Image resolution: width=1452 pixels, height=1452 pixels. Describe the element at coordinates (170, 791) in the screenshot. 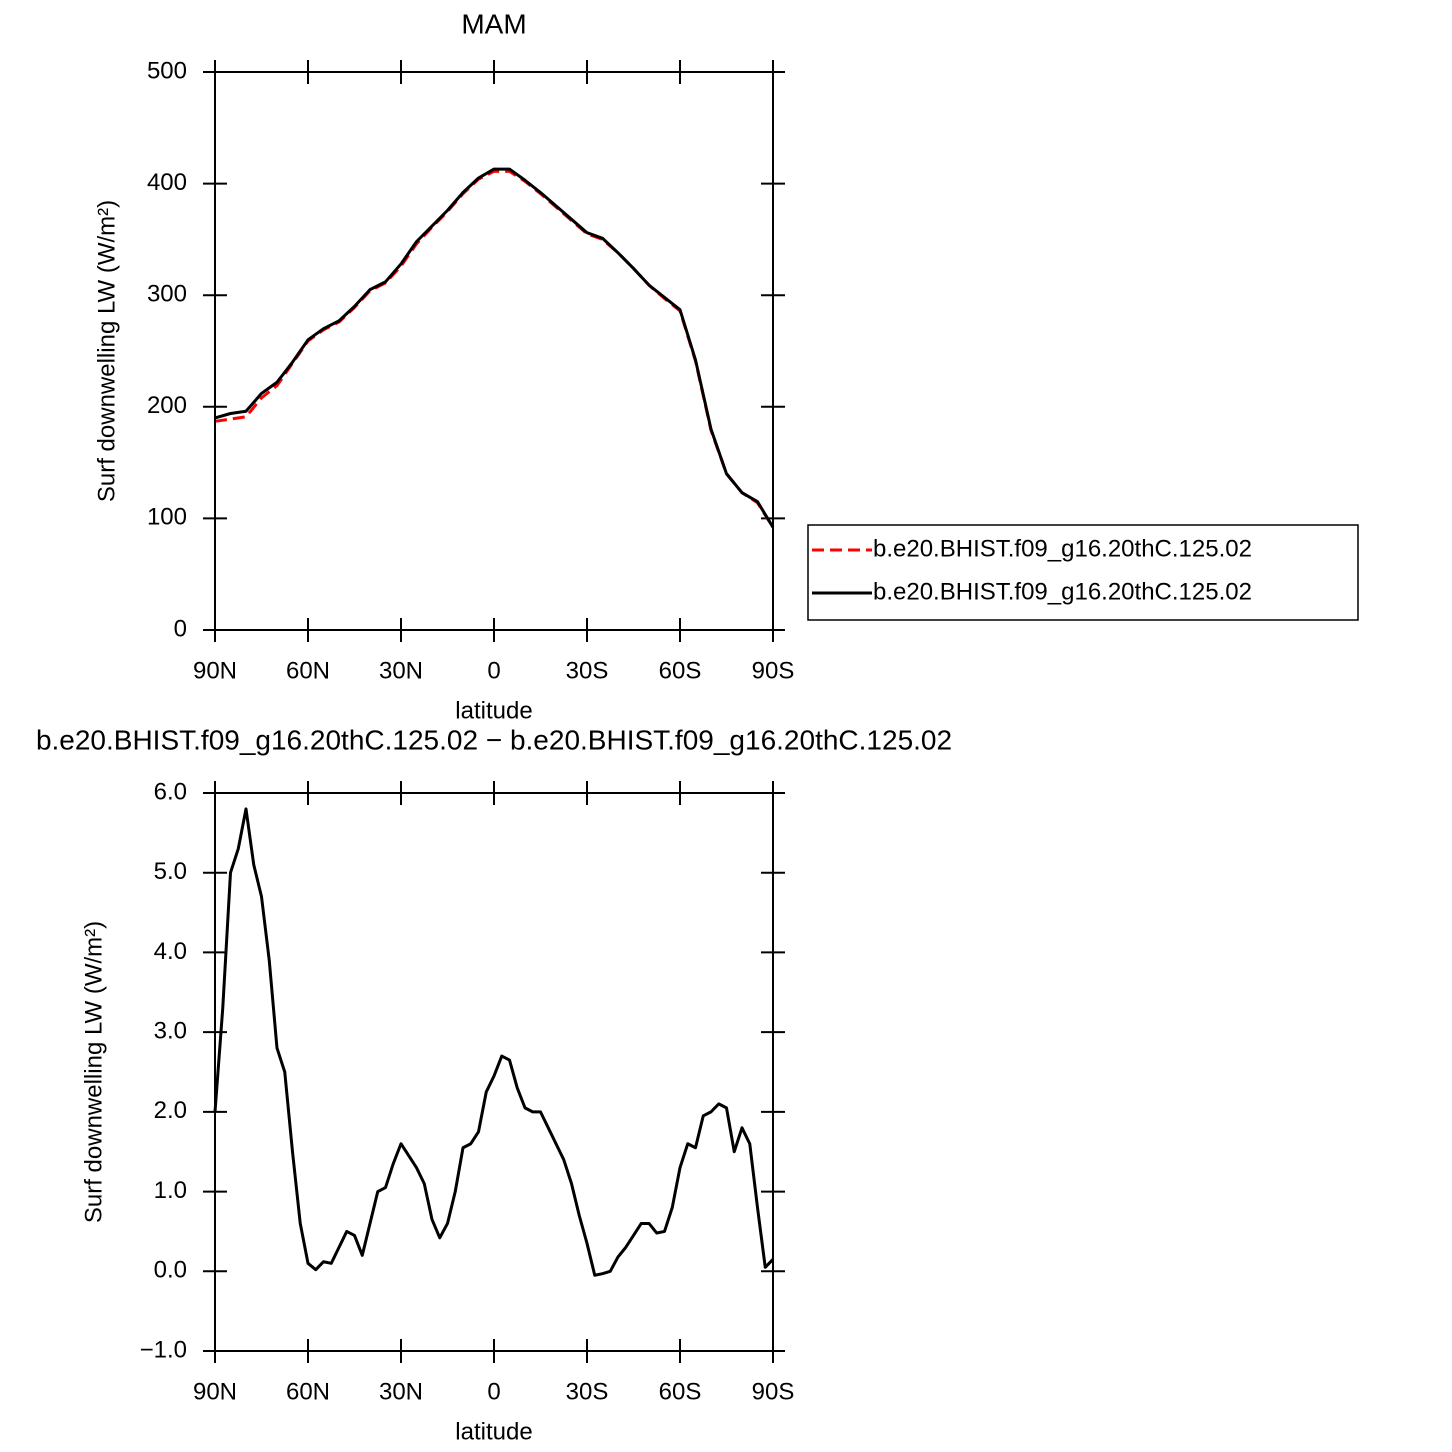

I see `y-tick-label: 6.0` at that location.